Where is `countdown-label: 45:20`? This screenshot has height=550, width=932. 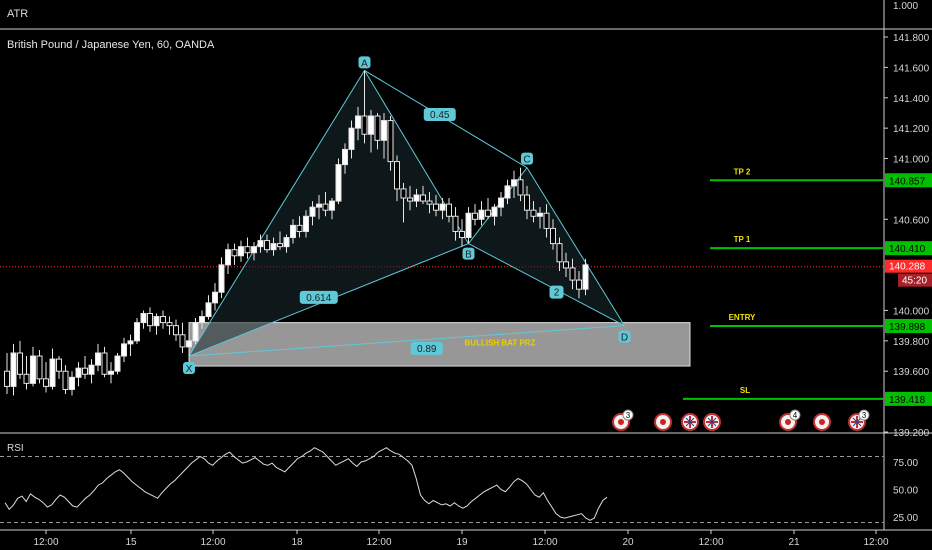 countdown-label: 45:20 is located at coordinates (914, 281).